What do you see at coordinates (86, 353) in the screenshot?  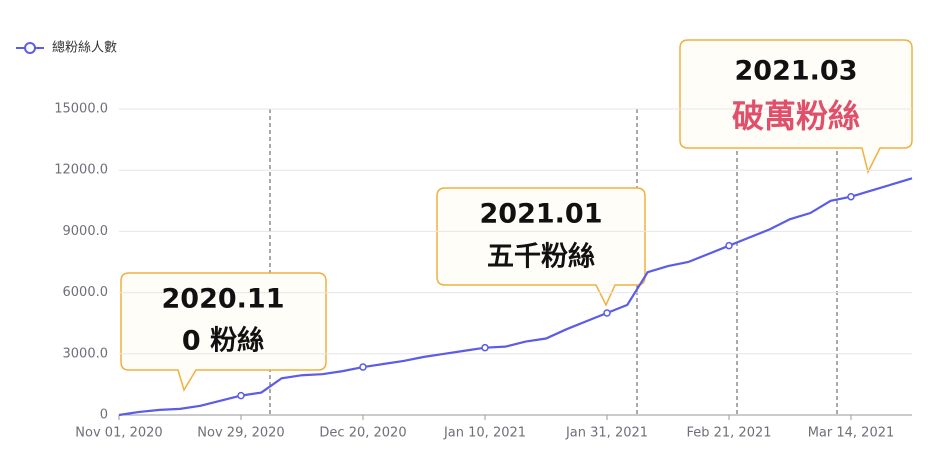 I see `y-tick-label: 3000.0` at bounding box center [86, 353].